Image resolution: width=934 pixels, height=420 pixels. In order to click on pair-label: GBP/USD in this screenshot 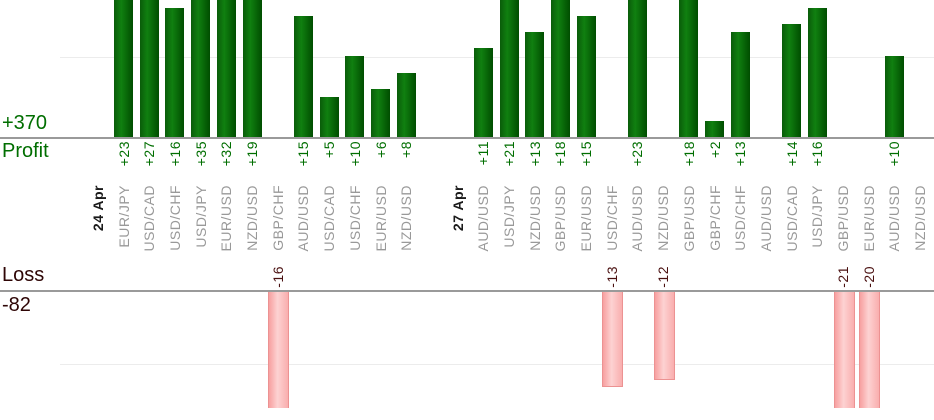, I will do `click(688, 218)`.